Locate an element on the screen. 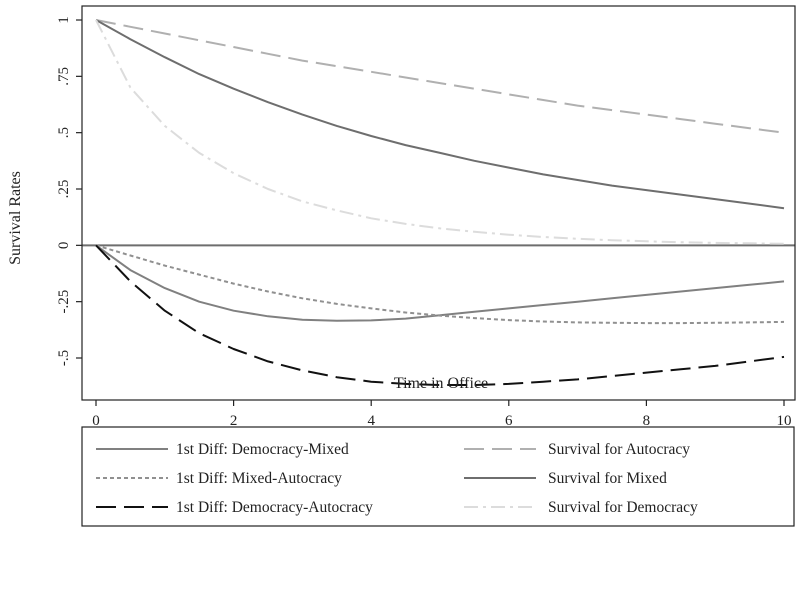 Image resolution: width=796 pixels, height=598 pixels. x-tick-label: 6 is located at coordinates (509, 421).